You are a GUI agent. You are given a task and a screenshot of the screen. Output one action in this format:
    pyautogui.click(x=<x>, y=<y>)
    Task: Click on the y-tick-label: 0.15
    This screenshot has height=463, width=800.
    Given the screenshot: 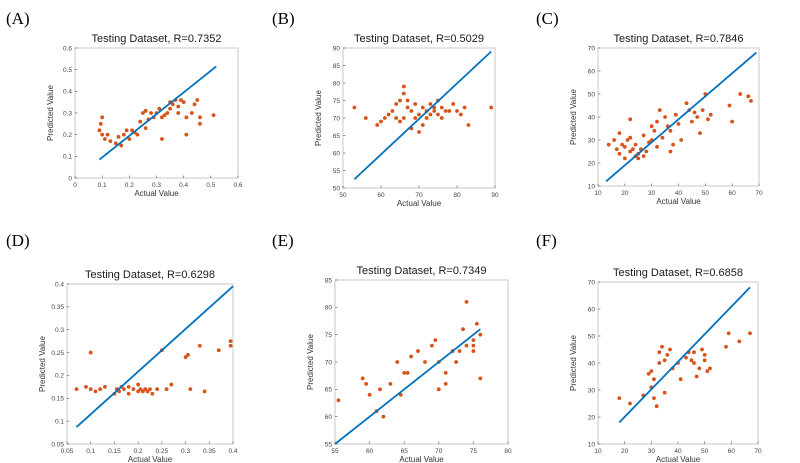 What is the action you would take?
    pyautogui.click(x=57, y=399)
    